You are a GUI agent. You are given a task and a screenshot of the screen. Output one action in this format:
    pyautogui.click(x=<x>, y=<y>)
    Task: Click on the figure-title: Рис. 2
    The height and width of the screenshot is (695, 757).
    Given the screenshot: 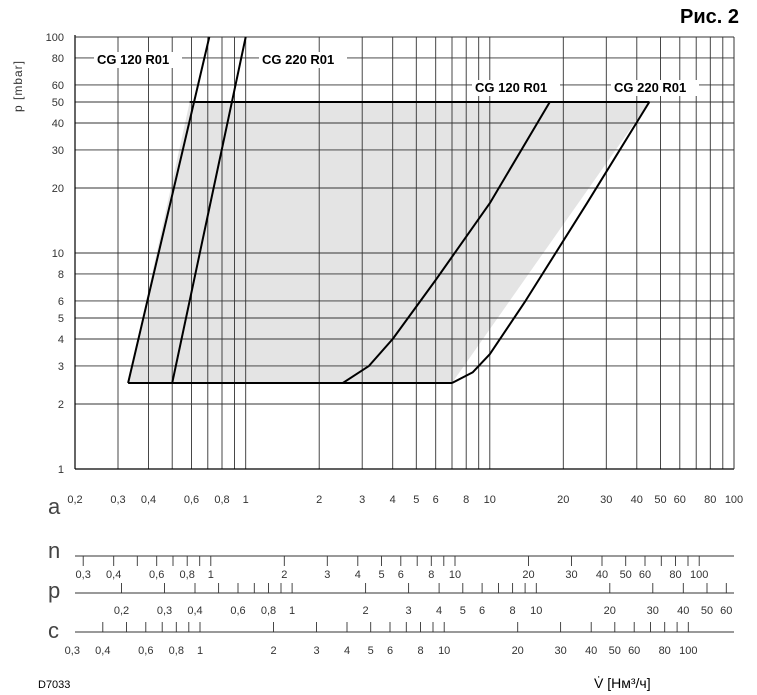 What is the action you would take?
    pyautogui.click(x=709, y=17)
    